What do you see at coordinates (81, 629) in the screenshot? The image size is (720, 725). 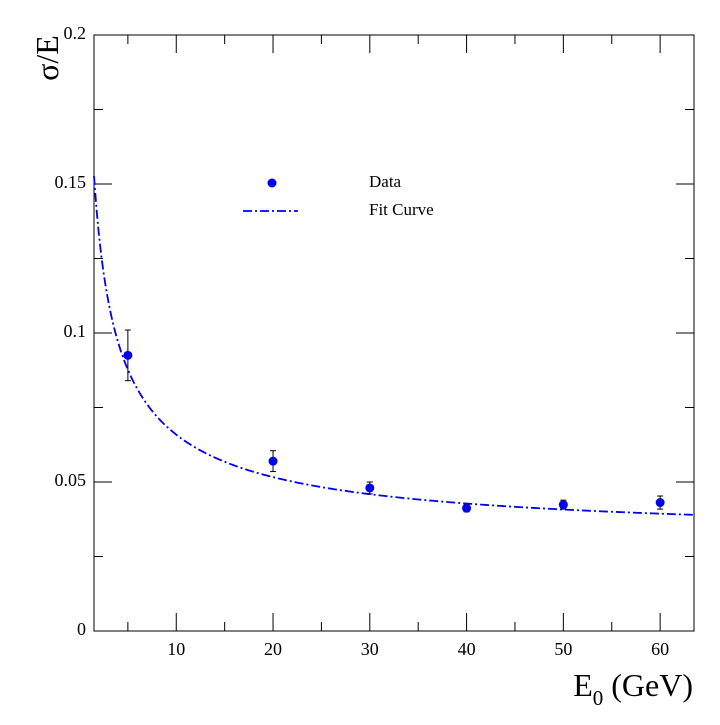 I see `y-tick-label: 0` at bounding box center [81, 629].